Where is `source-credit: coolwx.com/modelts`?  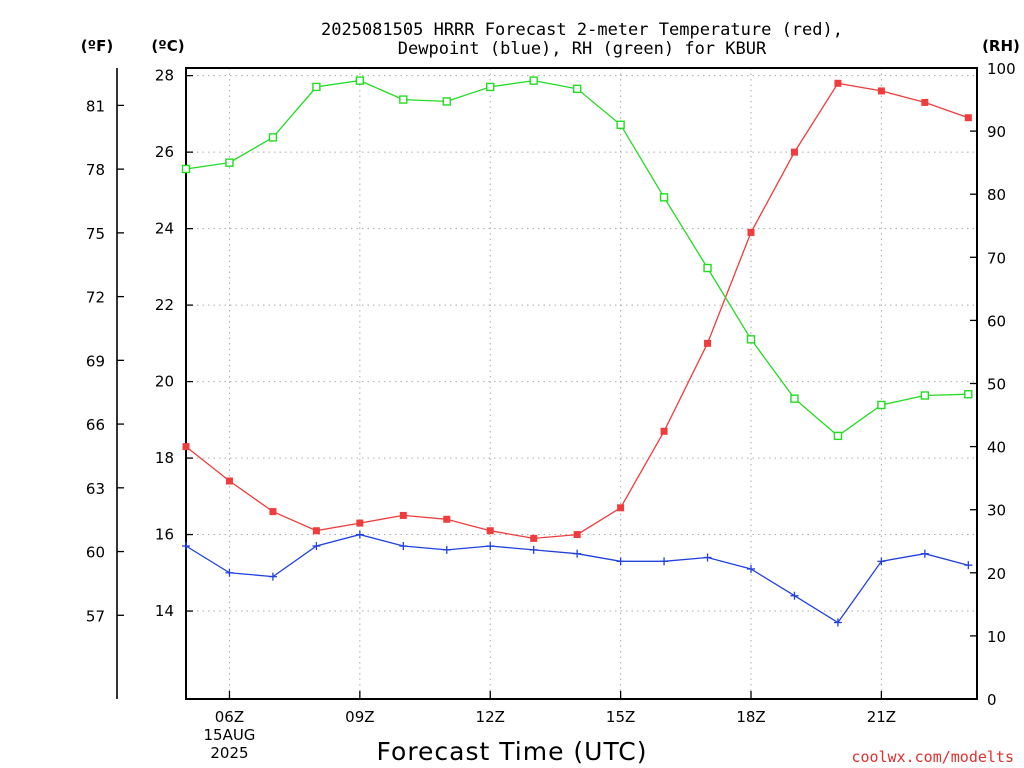 source-credit: coolwx.com/modelts is located at coordinates (932, 757).